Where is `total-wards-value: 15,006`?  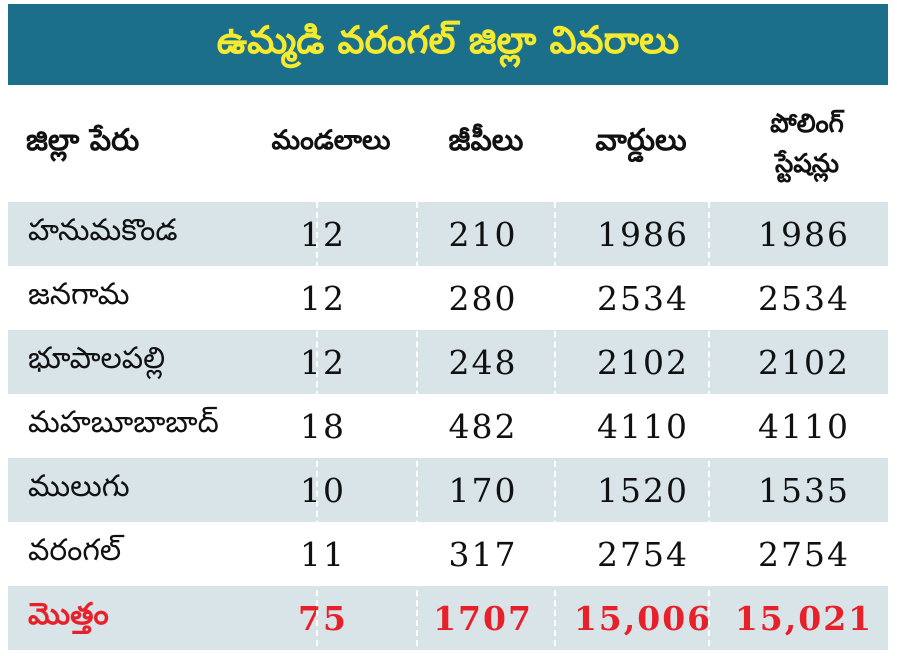 total-wards-value: 15,006 is located at coordinates (643, 618).